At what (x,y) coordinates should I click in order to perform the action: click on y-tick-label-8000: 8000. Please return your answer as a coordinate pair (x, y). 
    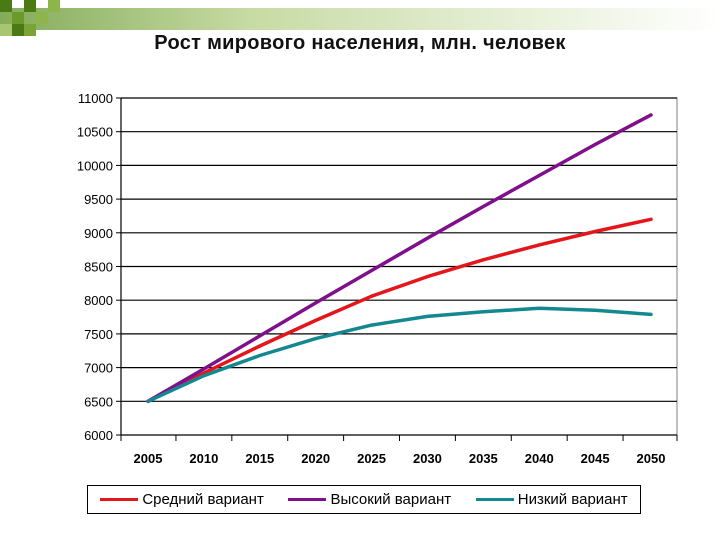
    Looking at the image, I should click on (98, 300).